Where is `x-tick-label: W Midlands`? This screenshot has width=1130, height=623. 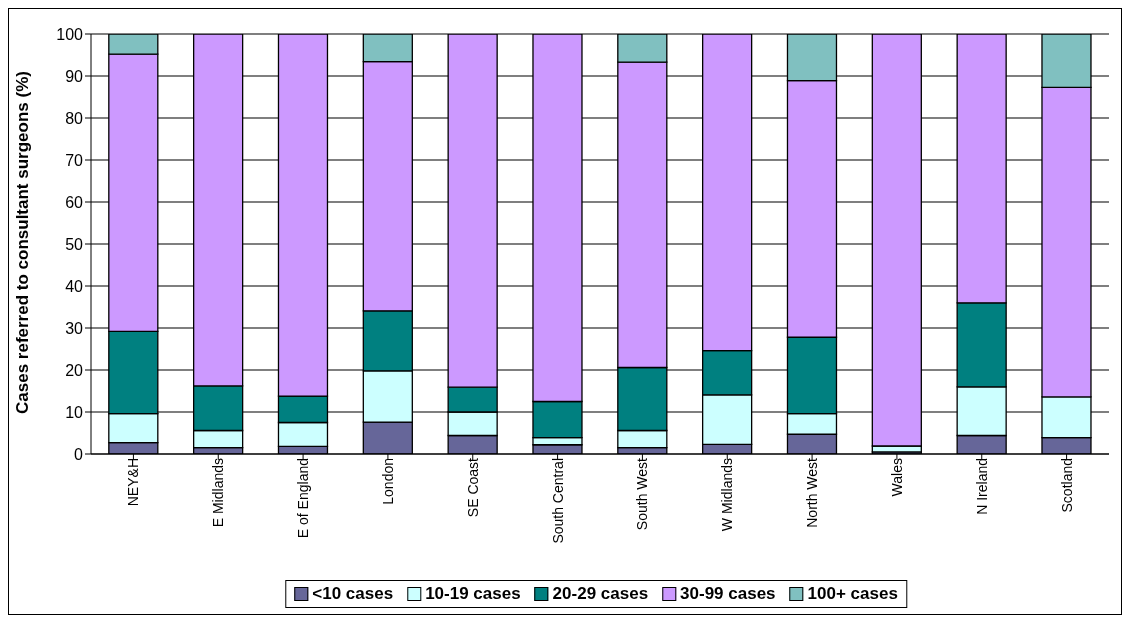 x-tick-label: W Midlands is located at coordinates (727, 495).